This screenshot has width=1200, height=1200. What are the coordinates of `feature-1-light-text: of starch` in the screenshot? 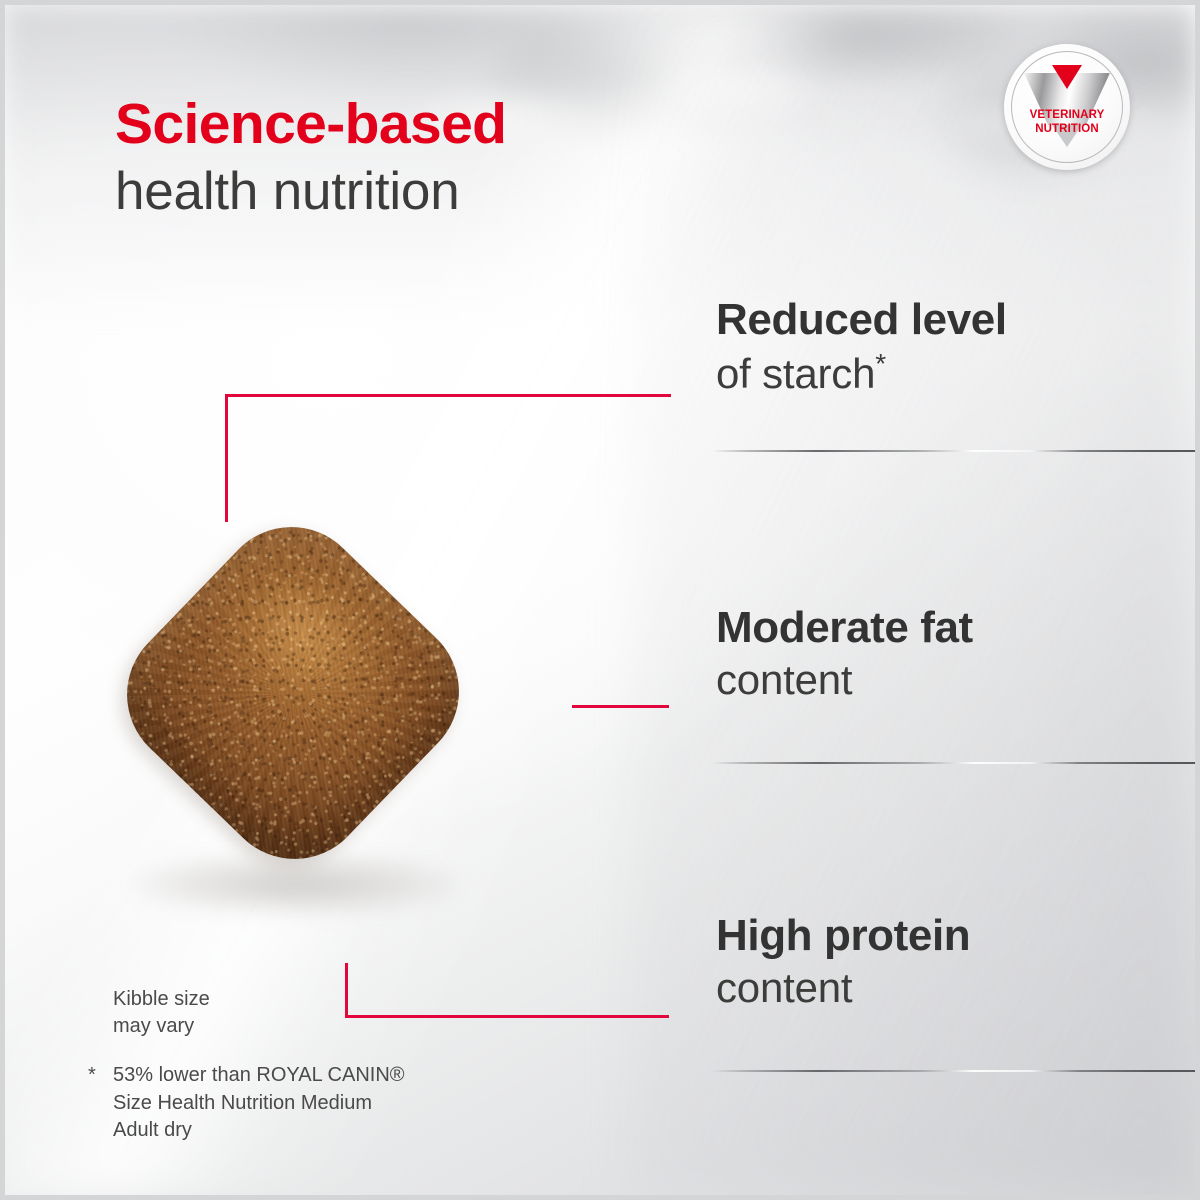 It's located at (796, 373).